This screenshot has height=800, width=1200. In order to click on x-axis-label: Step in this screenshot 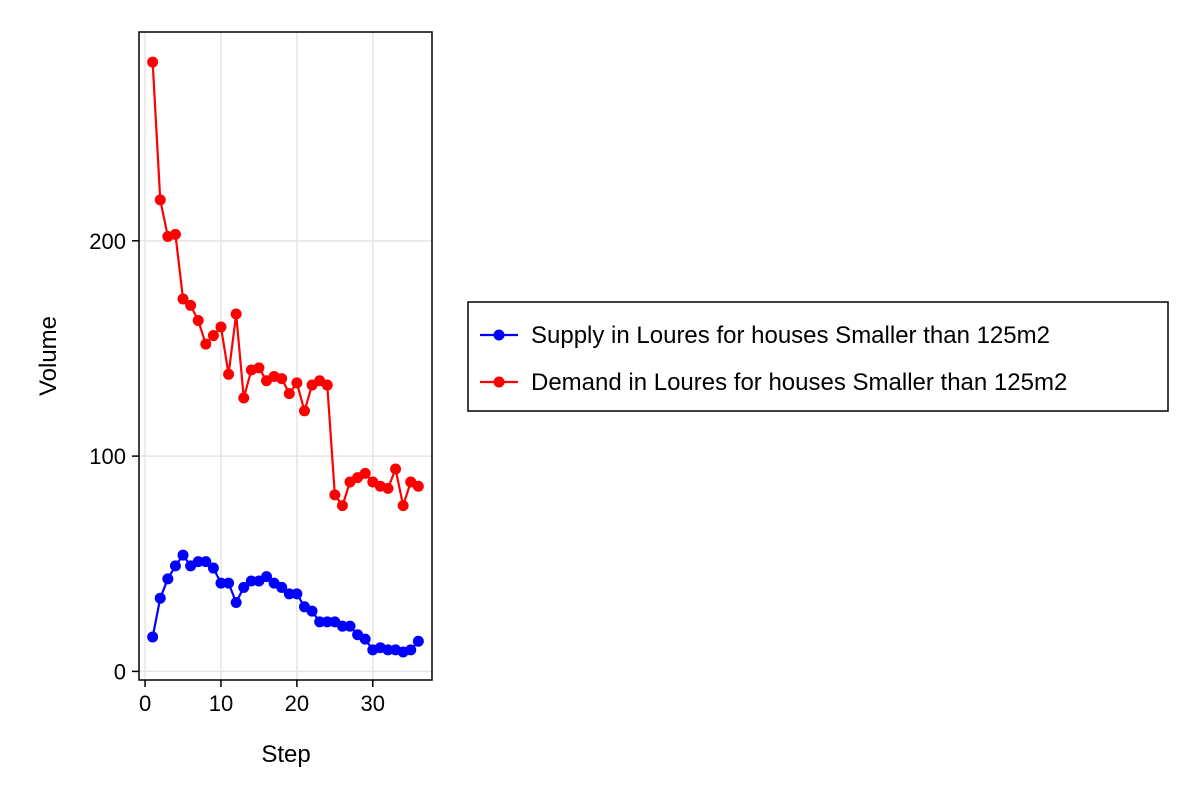, I will do `click(285, 754)`.